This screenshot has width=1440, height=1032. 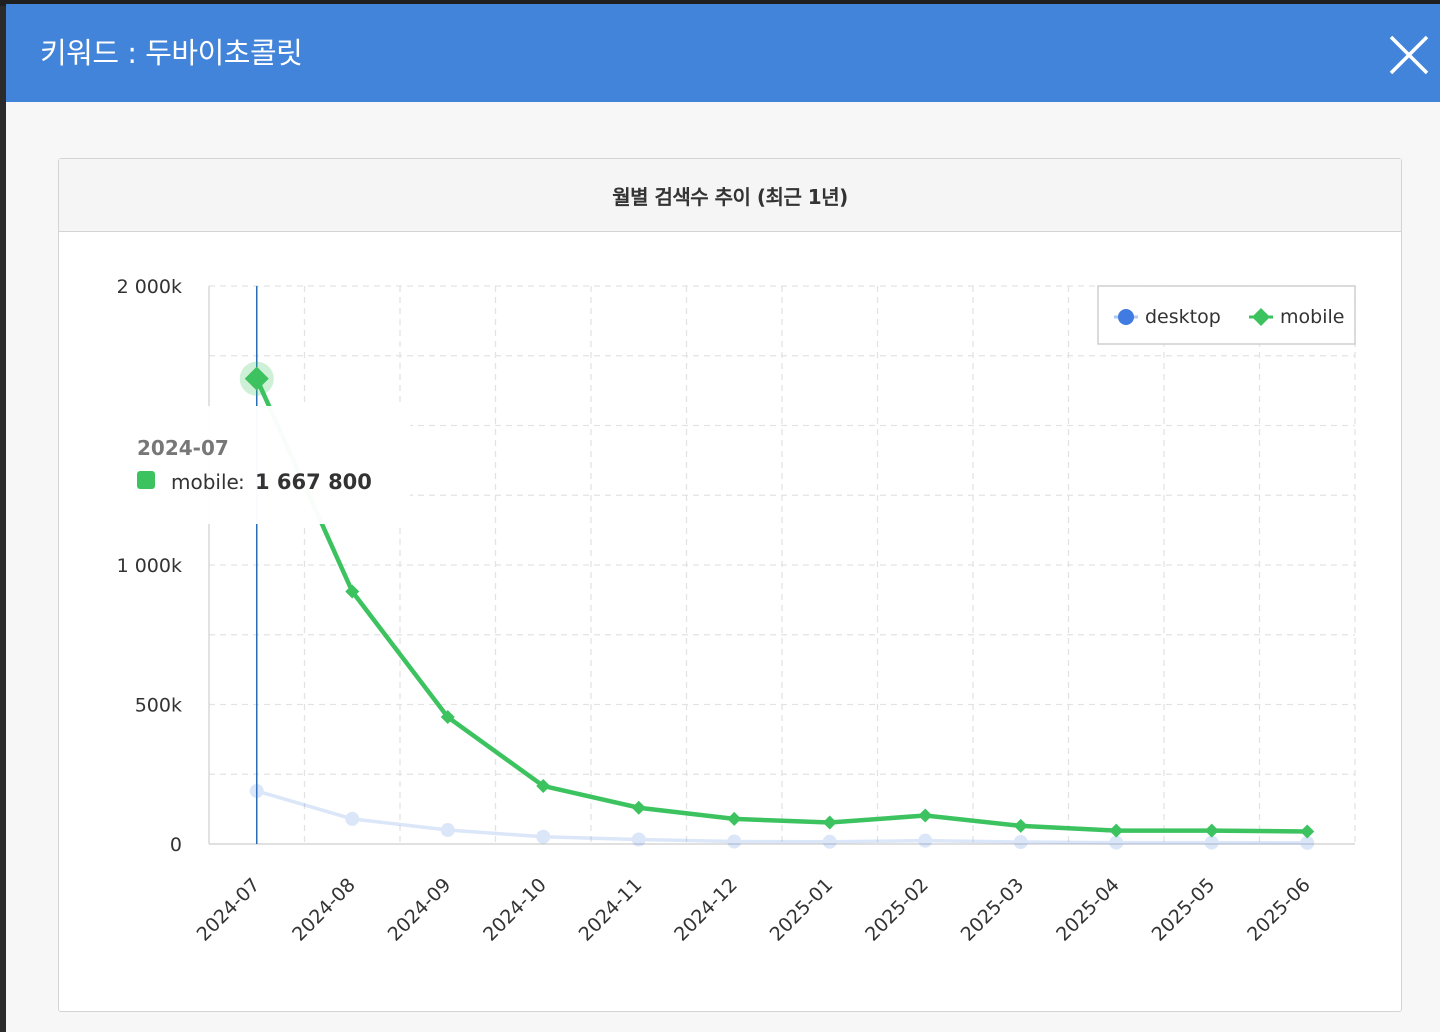 I want to click on x-tick-label: 2024-07, so click(x=229, y=910).